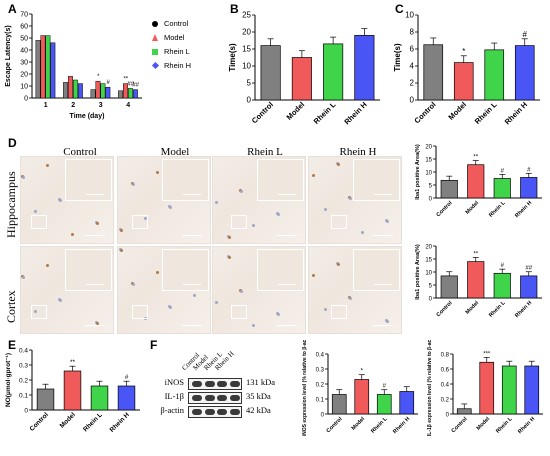 This screenshot has width=550, height=456. What do you see at coordinates (215, 398) in the screenshot?
I see `blot-strip` at bounding box center [215, 398].